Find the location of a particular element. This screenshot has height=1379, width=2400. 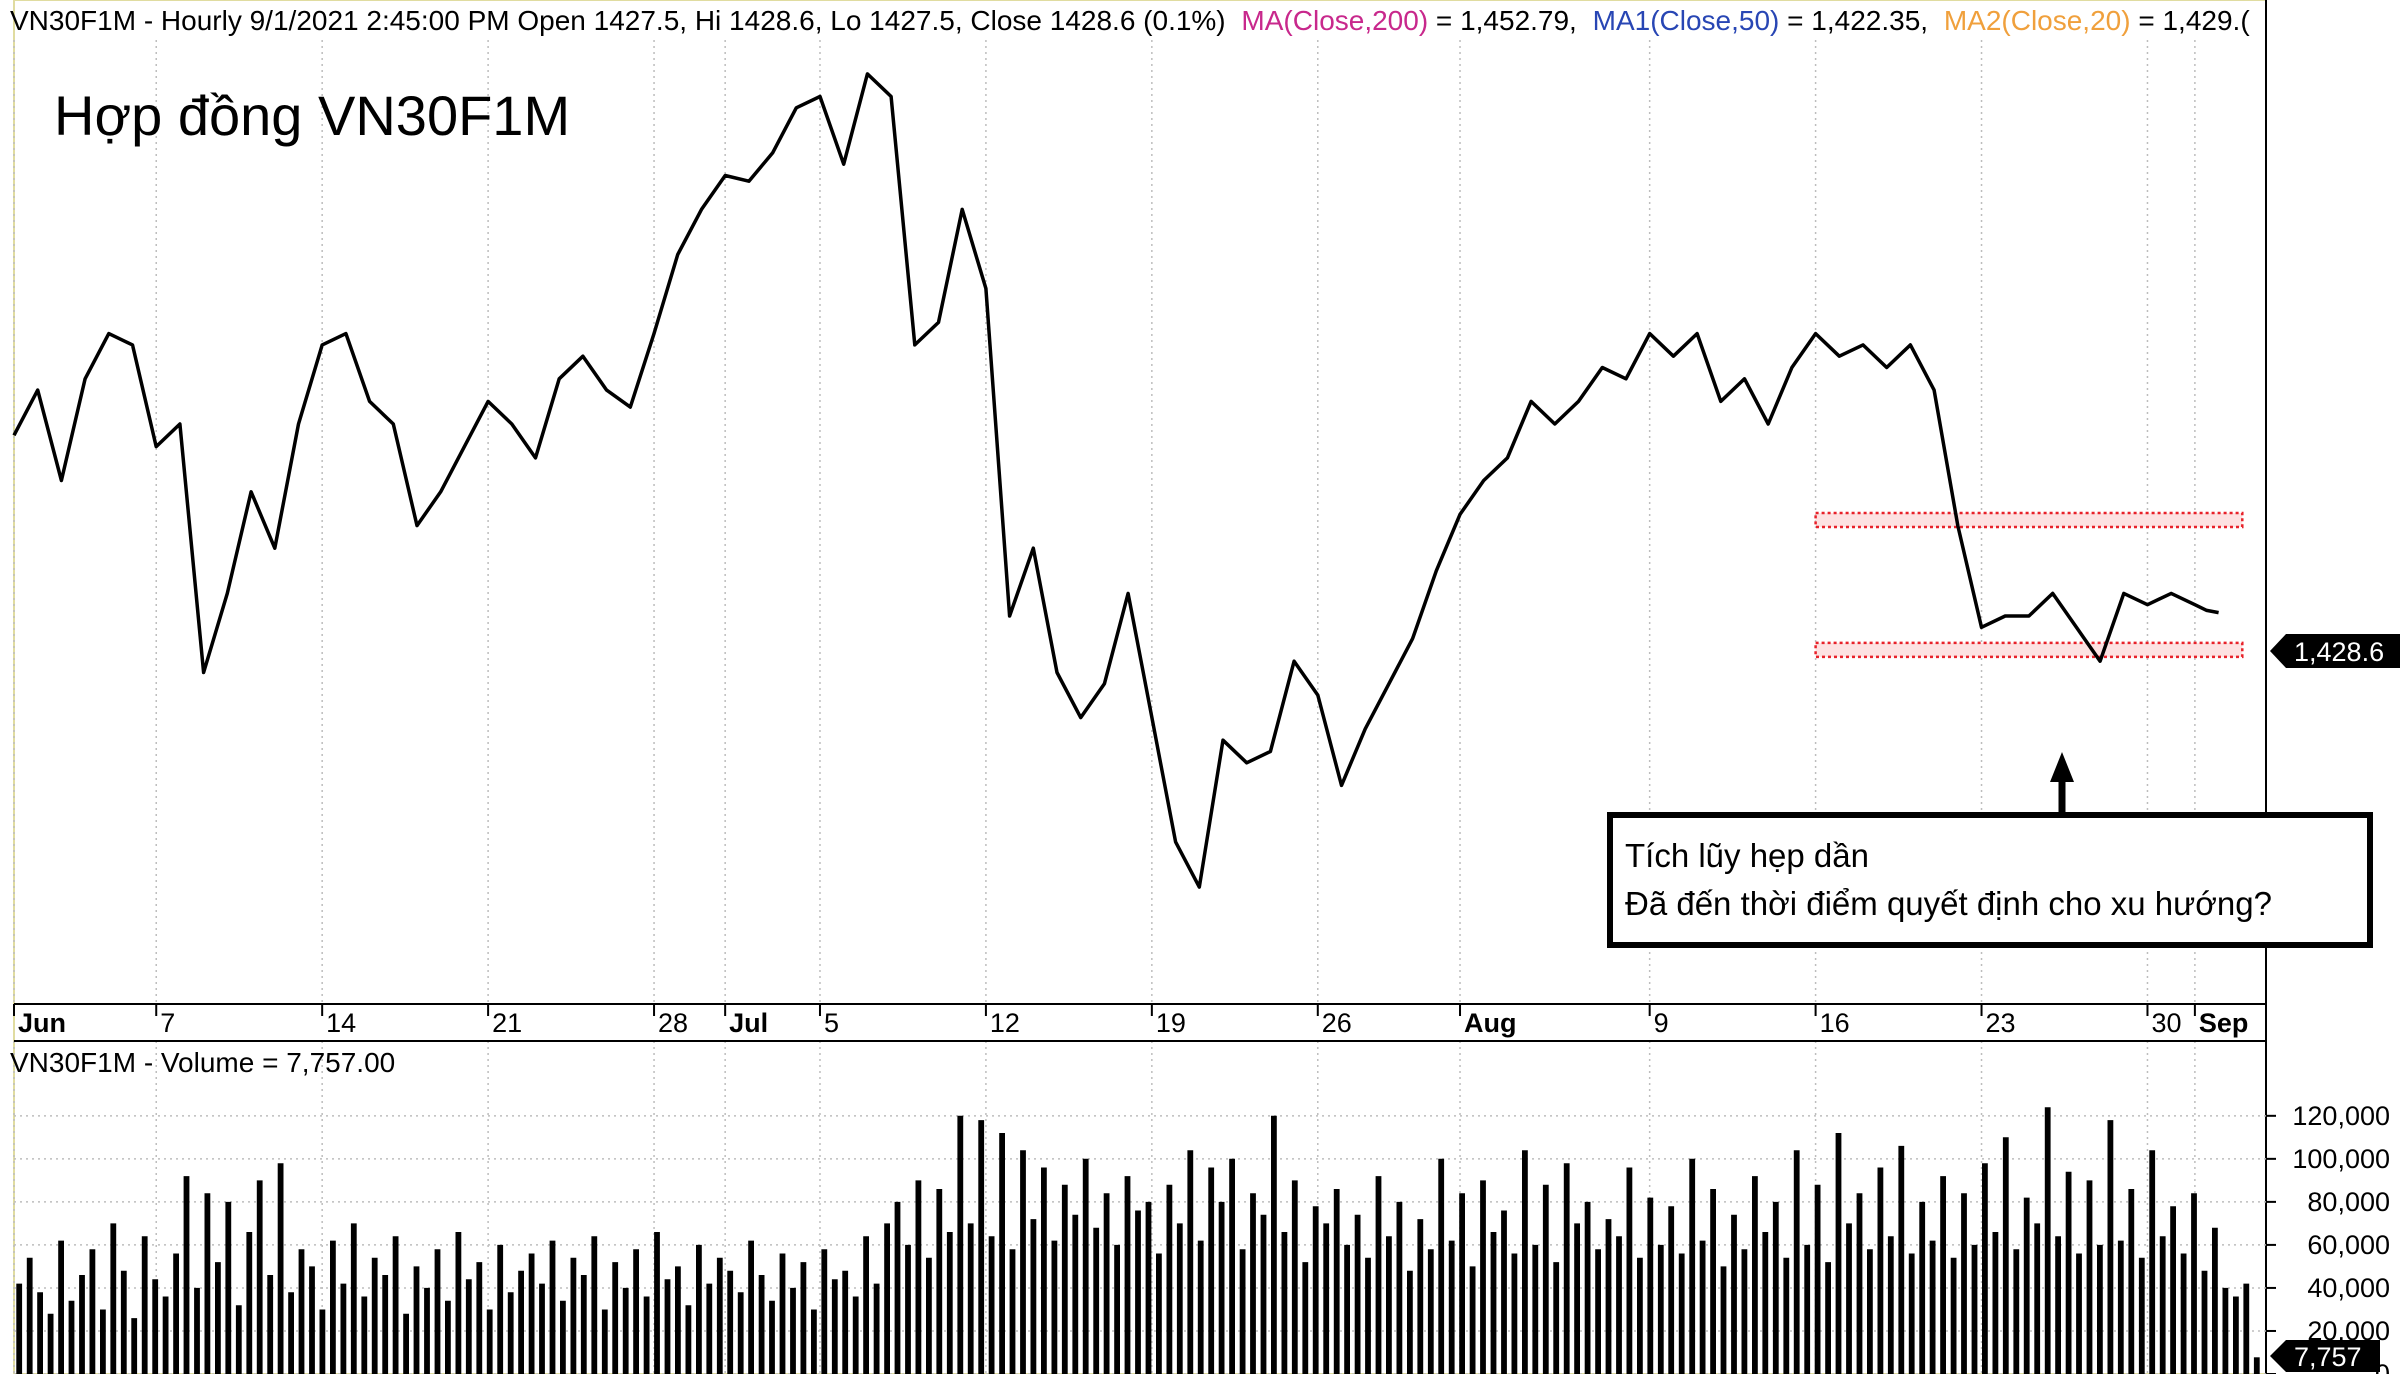

ma-value: = 1,452.79, is located at coordinates (1502, 20).